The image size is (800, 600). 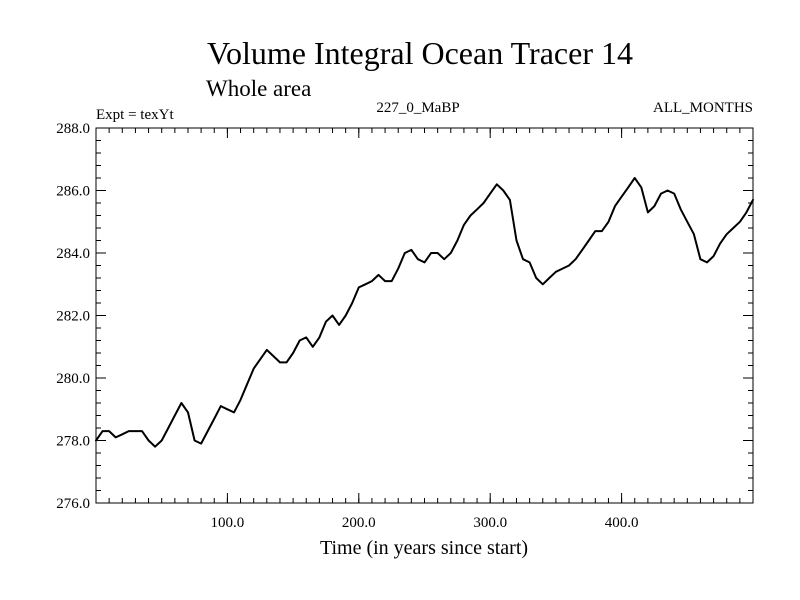 What do you see at coordinates (73, 442) in the screenshot?
I see `y-tick-label: 278.0` at bounding box center [73, 442].